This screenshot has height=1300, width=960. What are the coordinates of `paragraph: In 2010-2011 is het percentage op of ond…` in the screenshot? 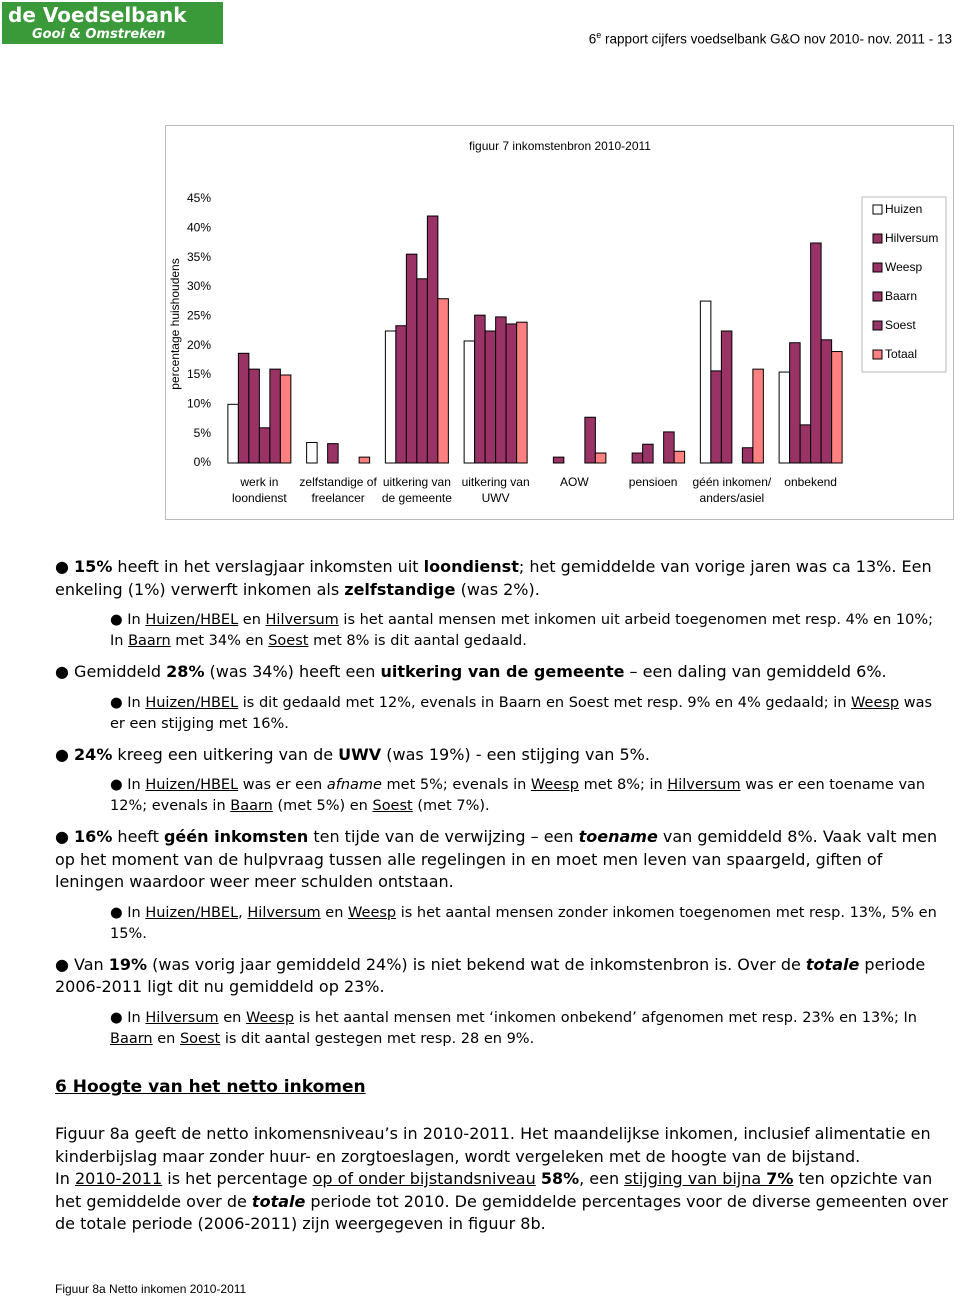 It's located at (507, 1202).